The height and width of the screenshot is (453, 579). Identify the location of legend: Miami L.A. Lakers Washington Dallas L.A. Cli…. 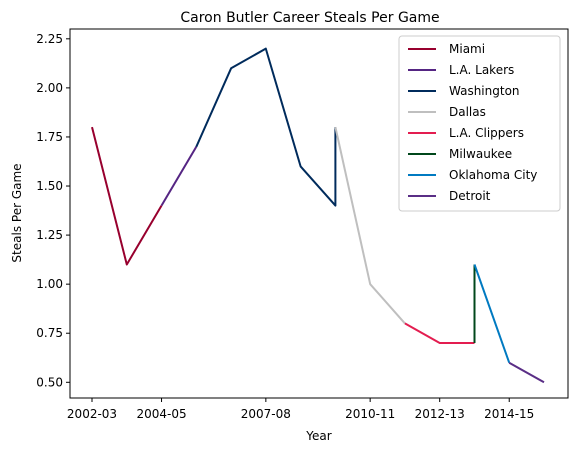
(479, 123).